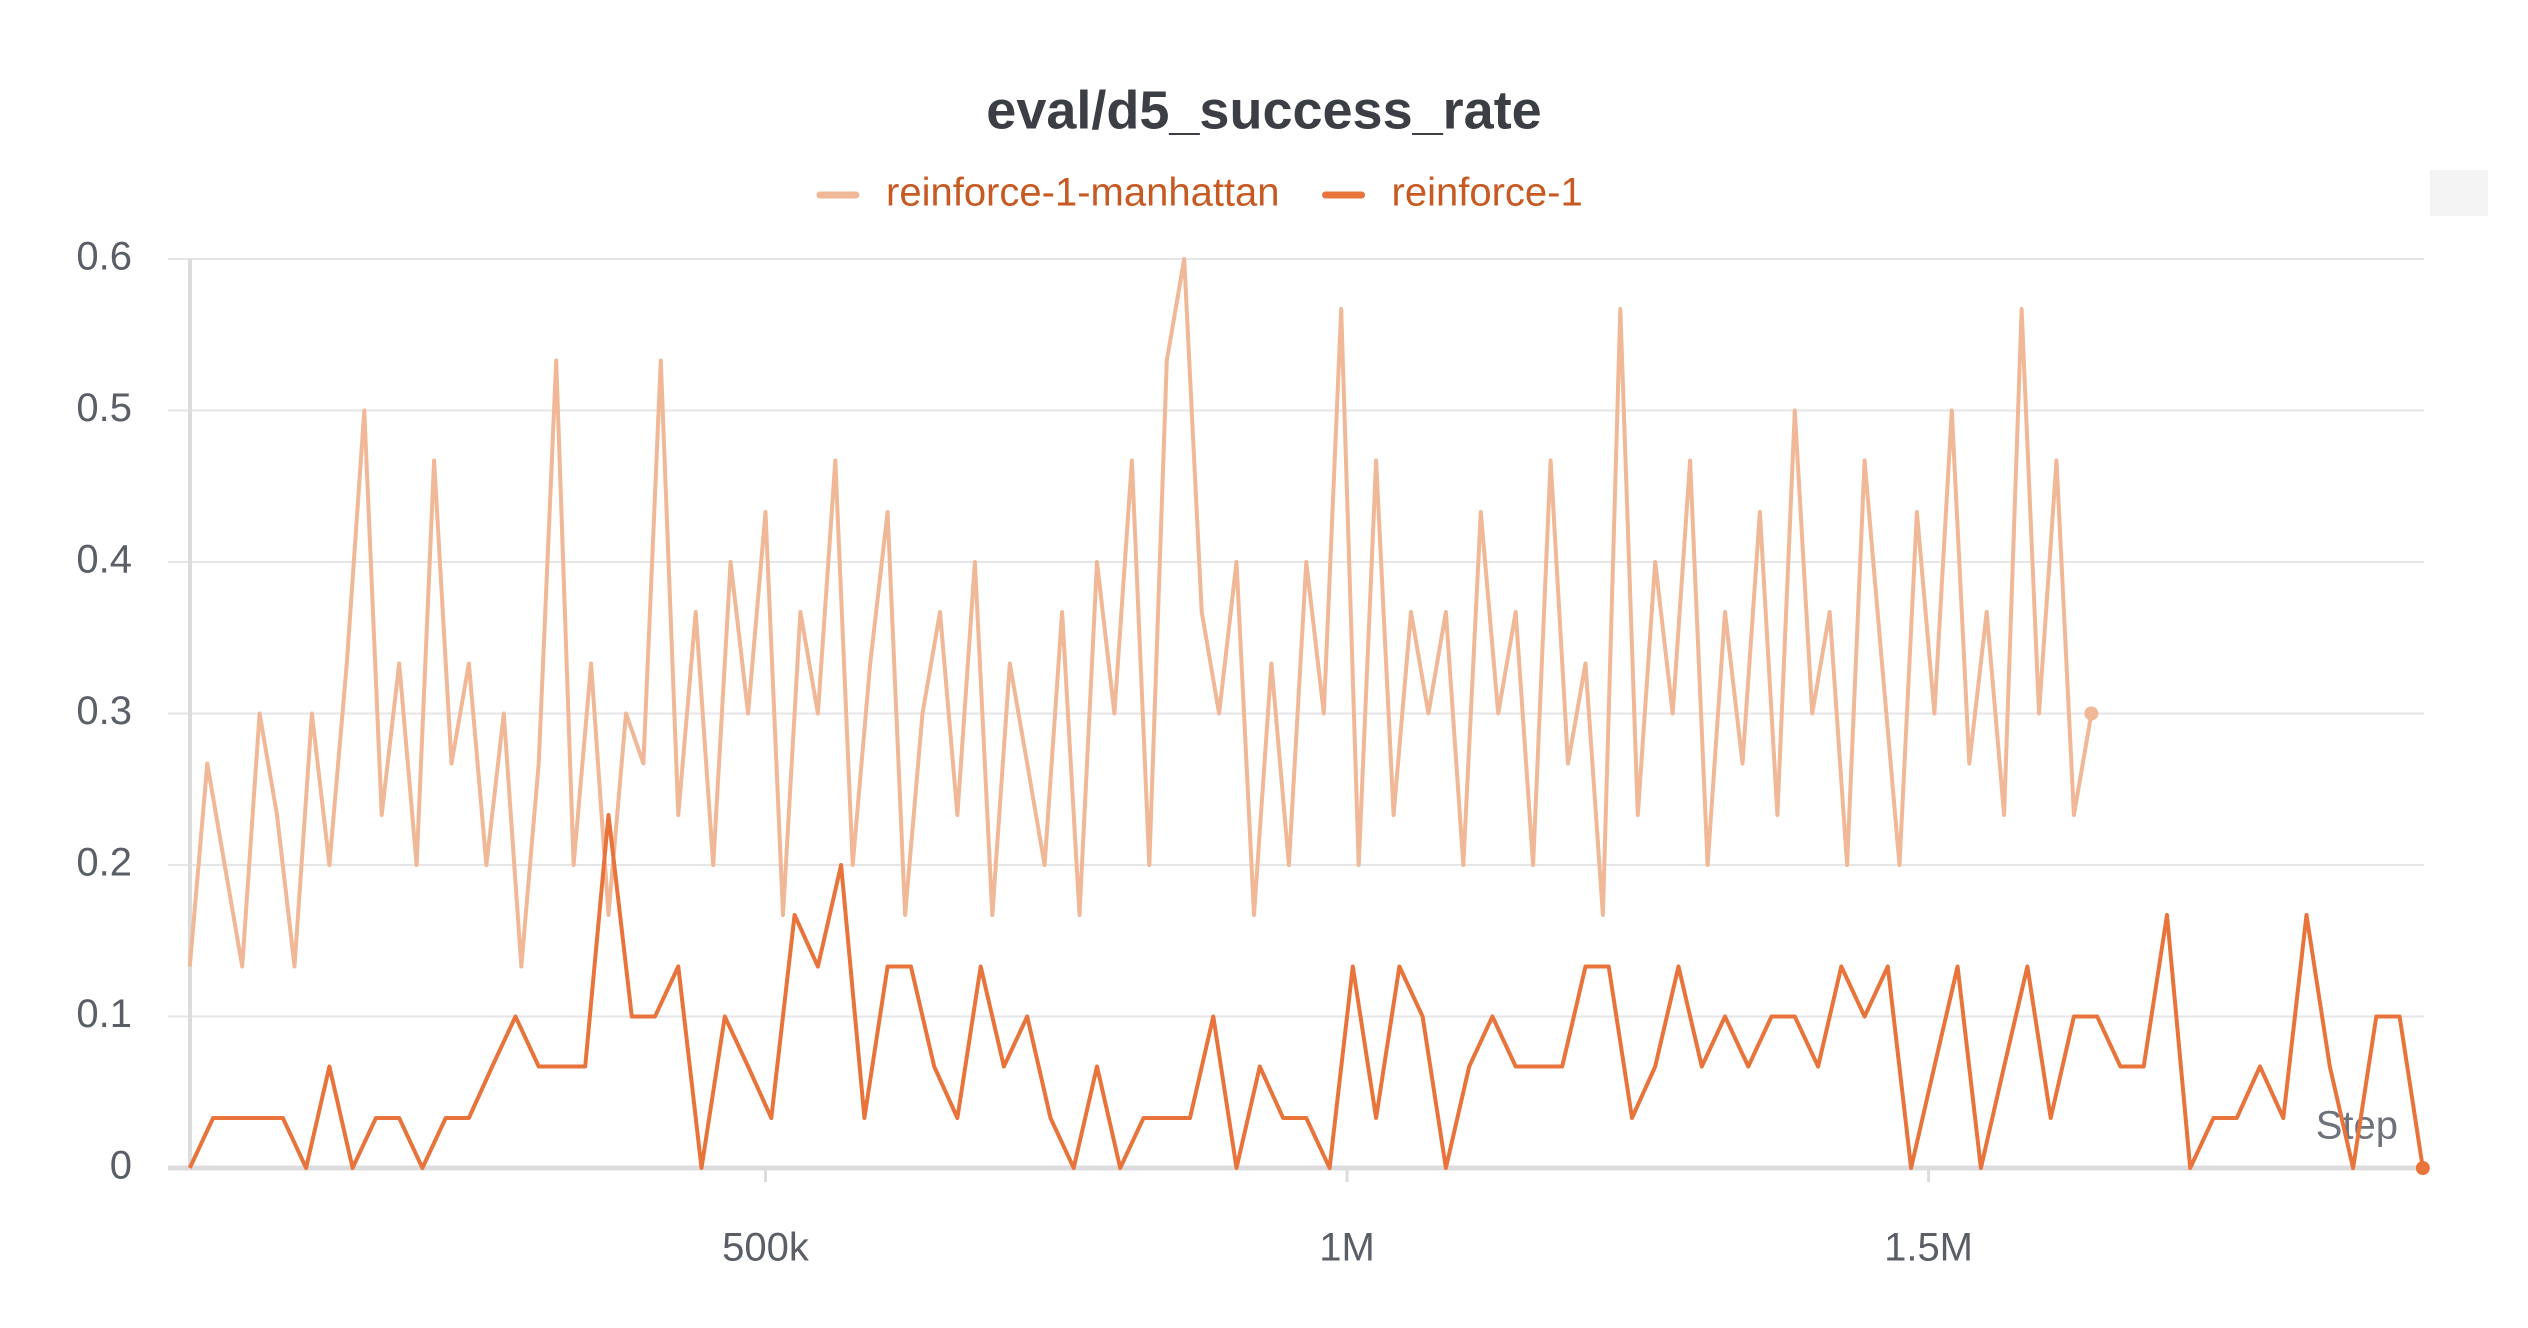 This screenshot has width=2528, height=1328. Describe the element at coordinates (104, 408) in the screenshot. I see `y-tick-label: 0.5` at that location.